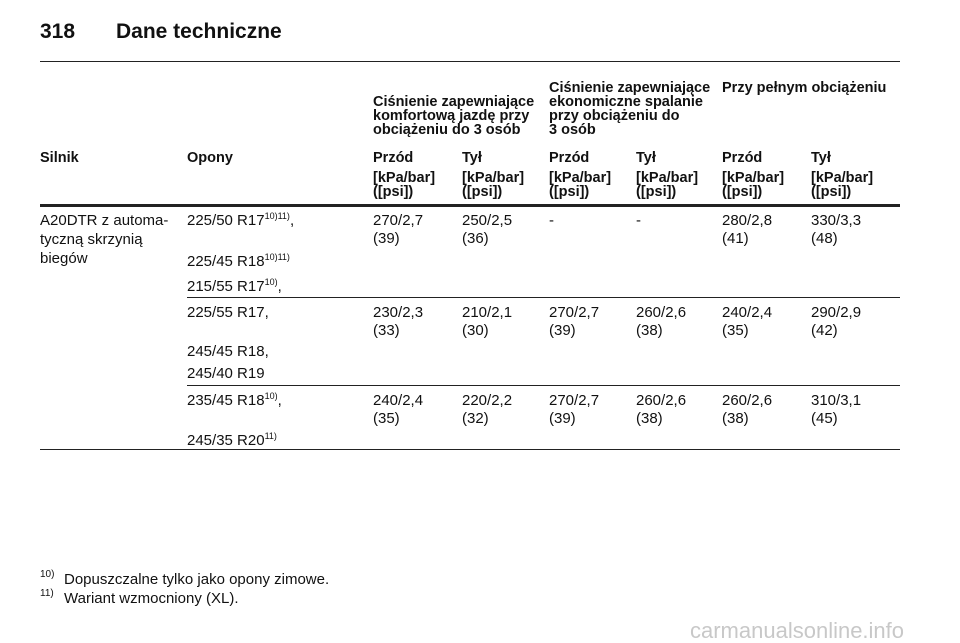  I want to click on tire-cell: 225/50 R1710)11),, so click(241, 220).